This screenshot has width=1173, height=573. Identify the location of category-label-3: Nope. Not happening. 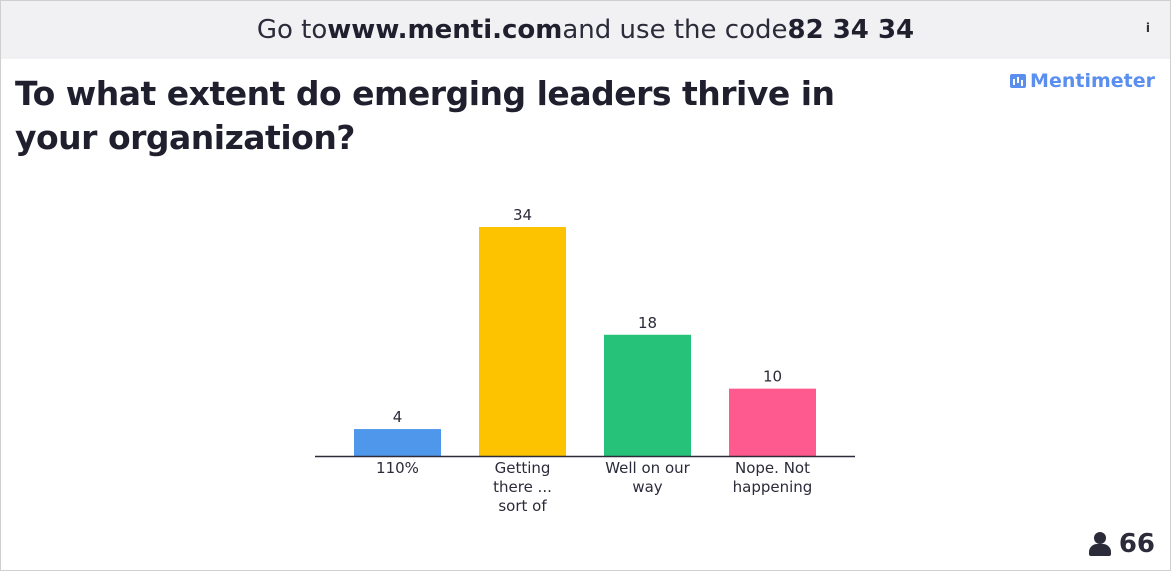
(772, 477).